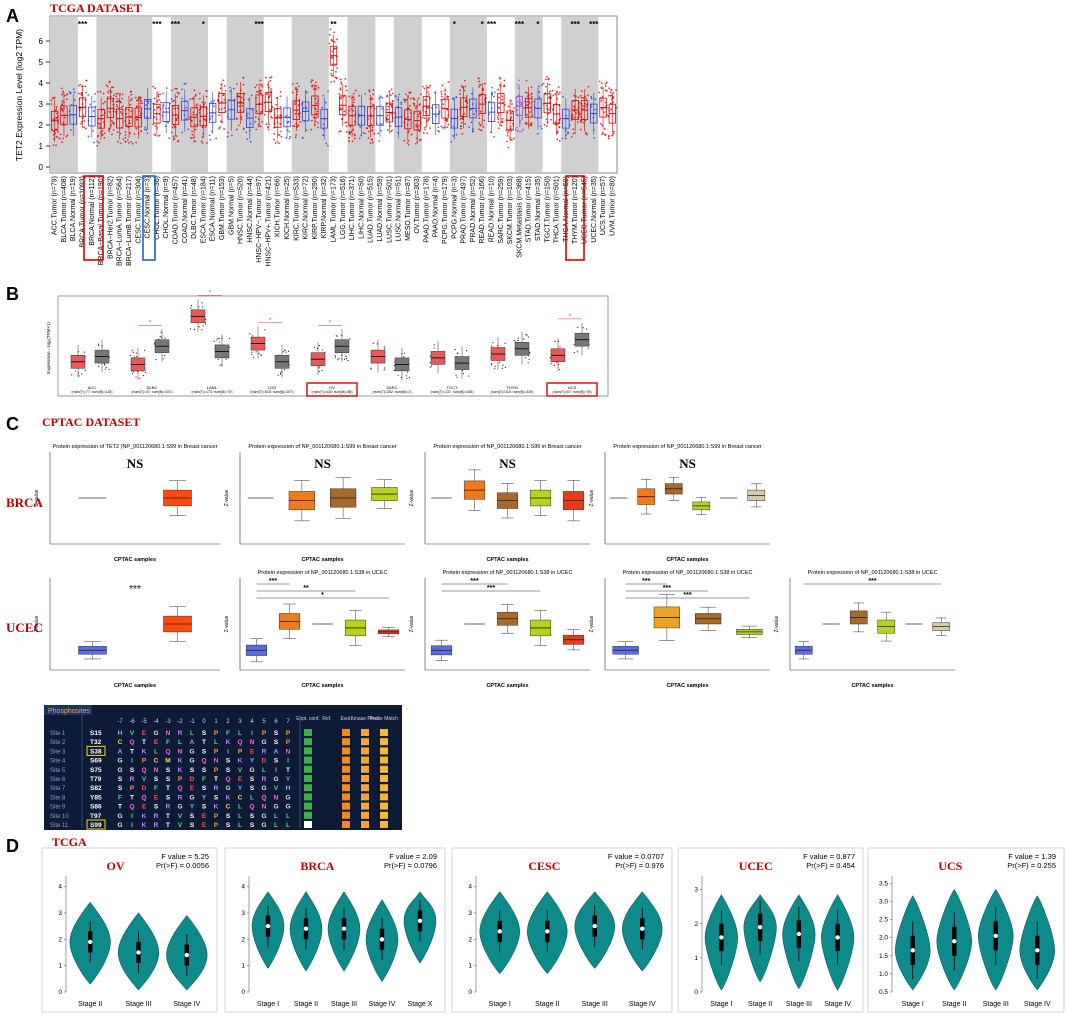  What do you see at coordinates (120, 722) in the screenshot?
I see `phospho-position-label: -7` at bounding box center [120, 722].